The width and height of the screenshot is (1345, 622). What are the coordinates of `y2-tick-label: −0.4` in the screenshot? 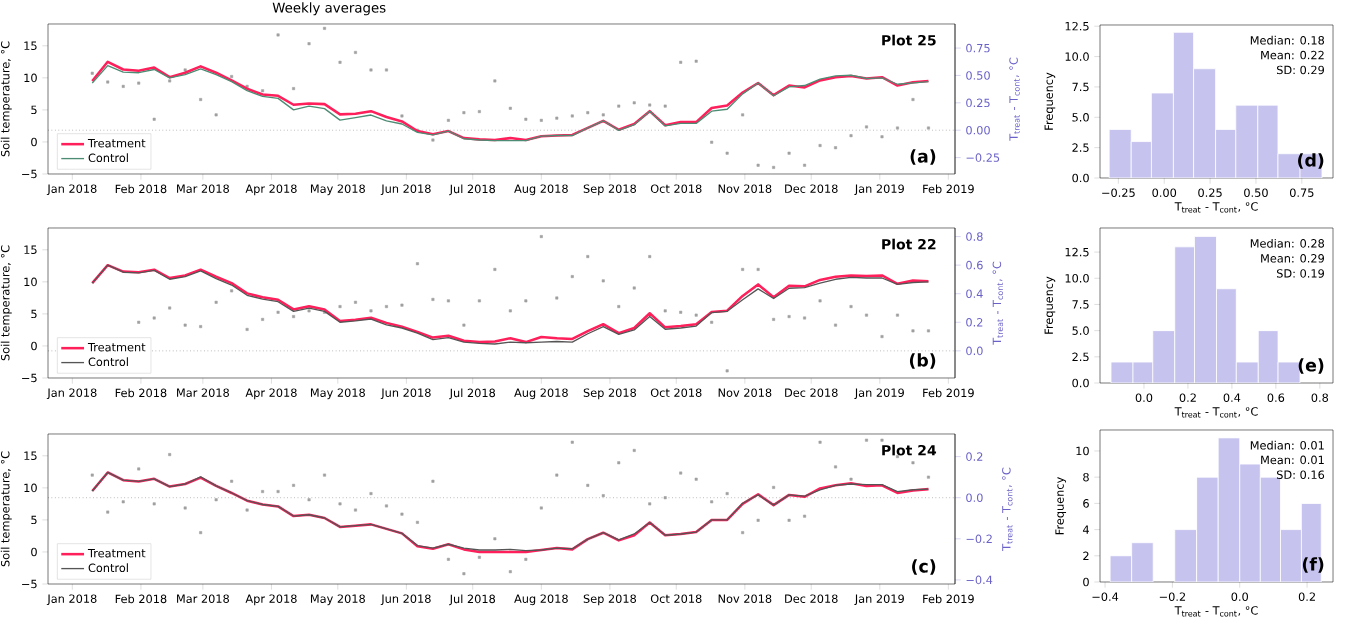 It's located at (979, 580).